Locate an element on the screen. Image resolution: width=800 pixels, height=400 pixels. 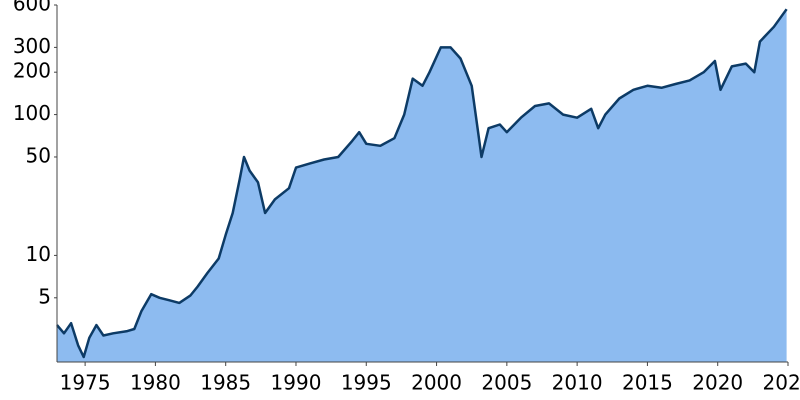
y-tick-label: 100 is located at coordinates (32, 113).